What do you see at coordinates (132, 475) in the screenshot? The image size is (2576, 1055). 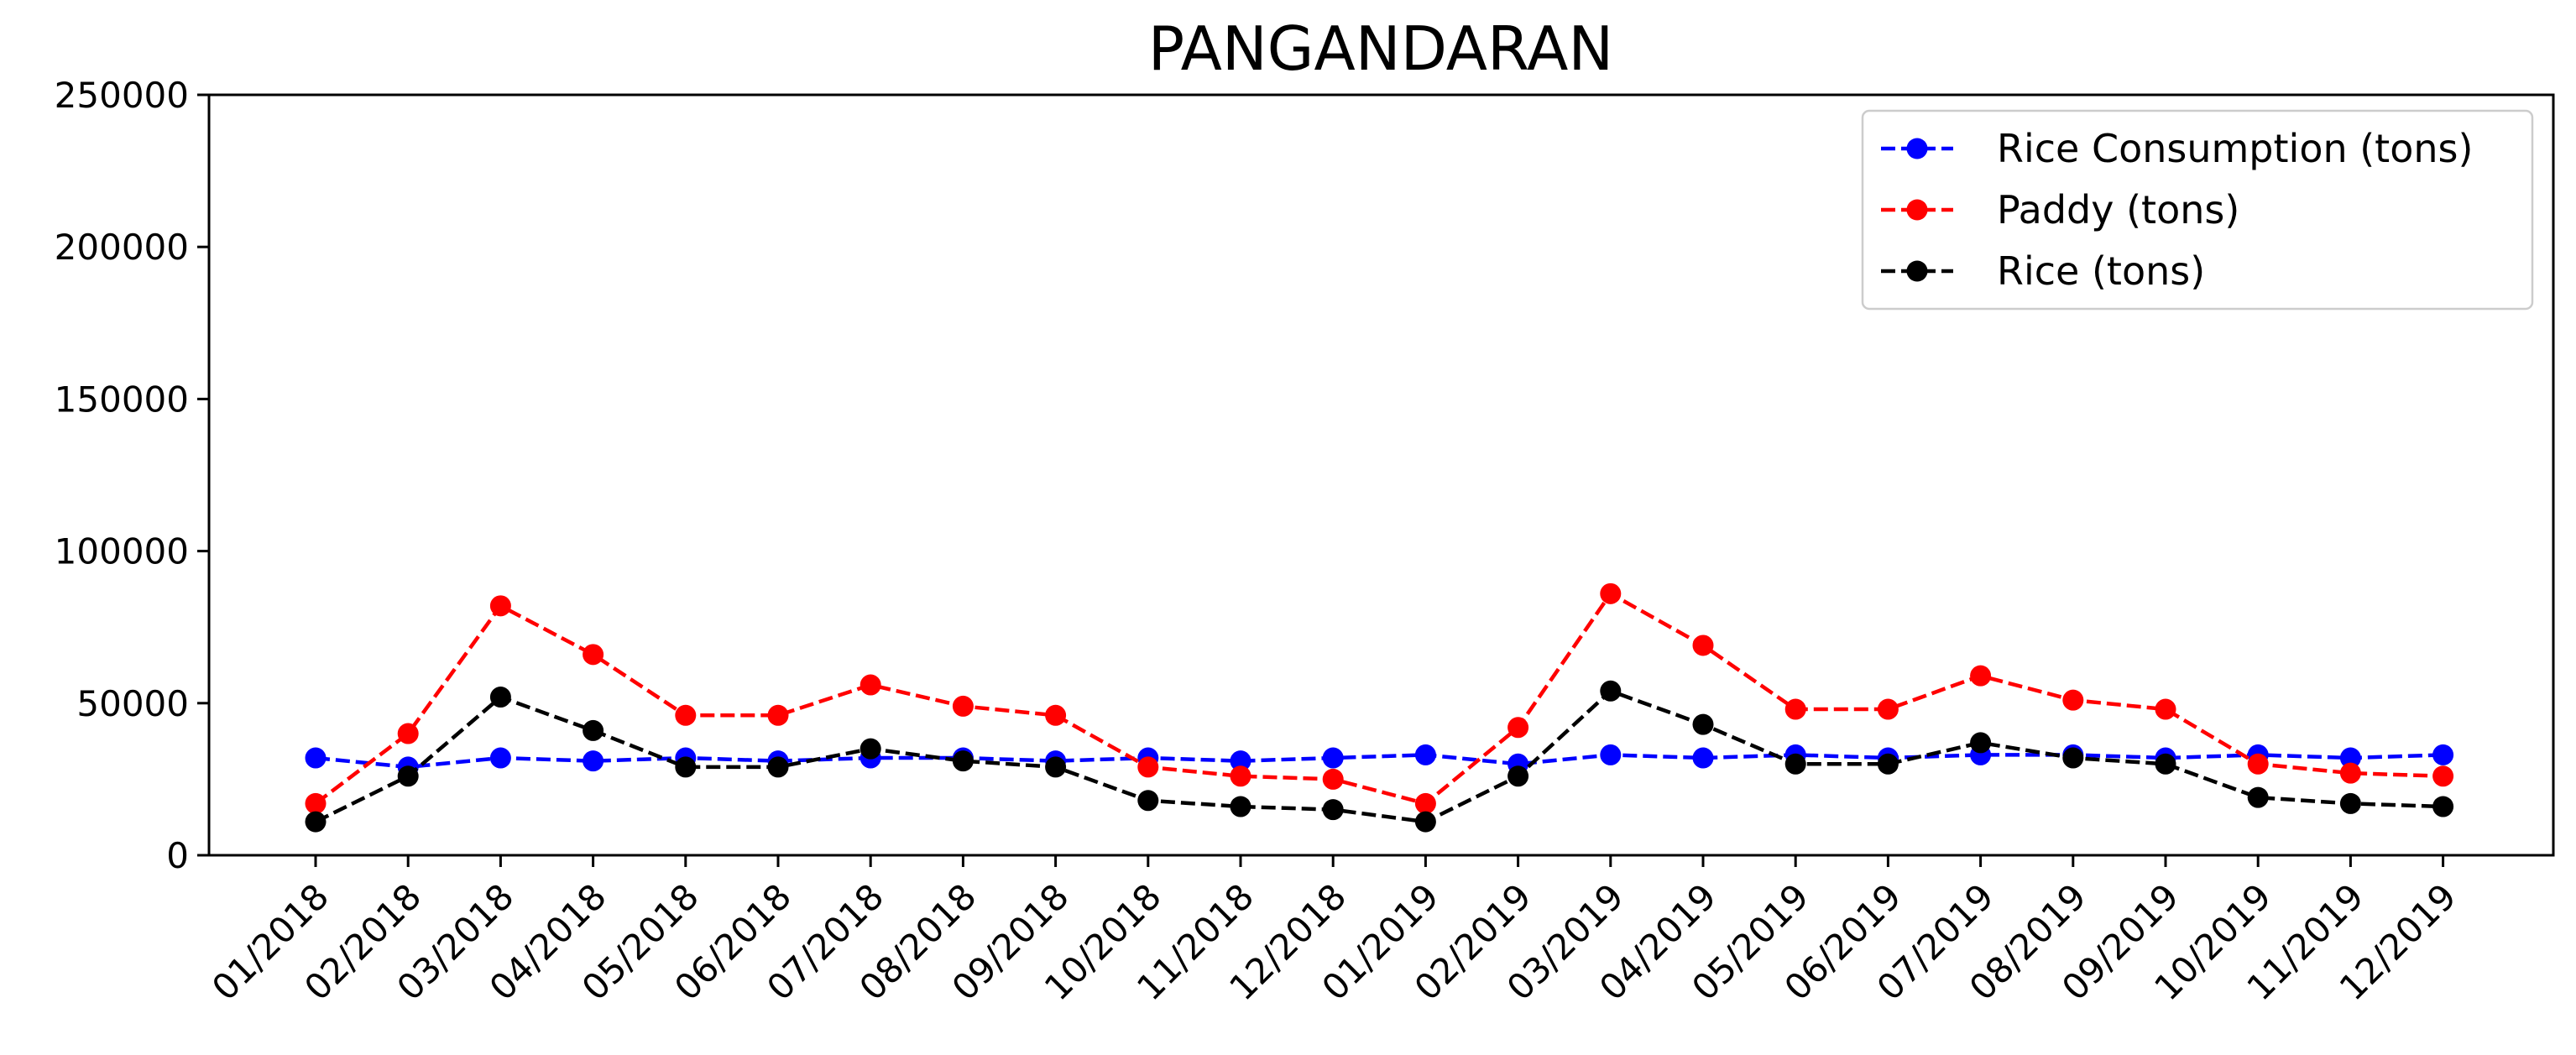 I see `y-axis: 0 50000 100000 150000 200000 250000` at bounding box center [132, 475].